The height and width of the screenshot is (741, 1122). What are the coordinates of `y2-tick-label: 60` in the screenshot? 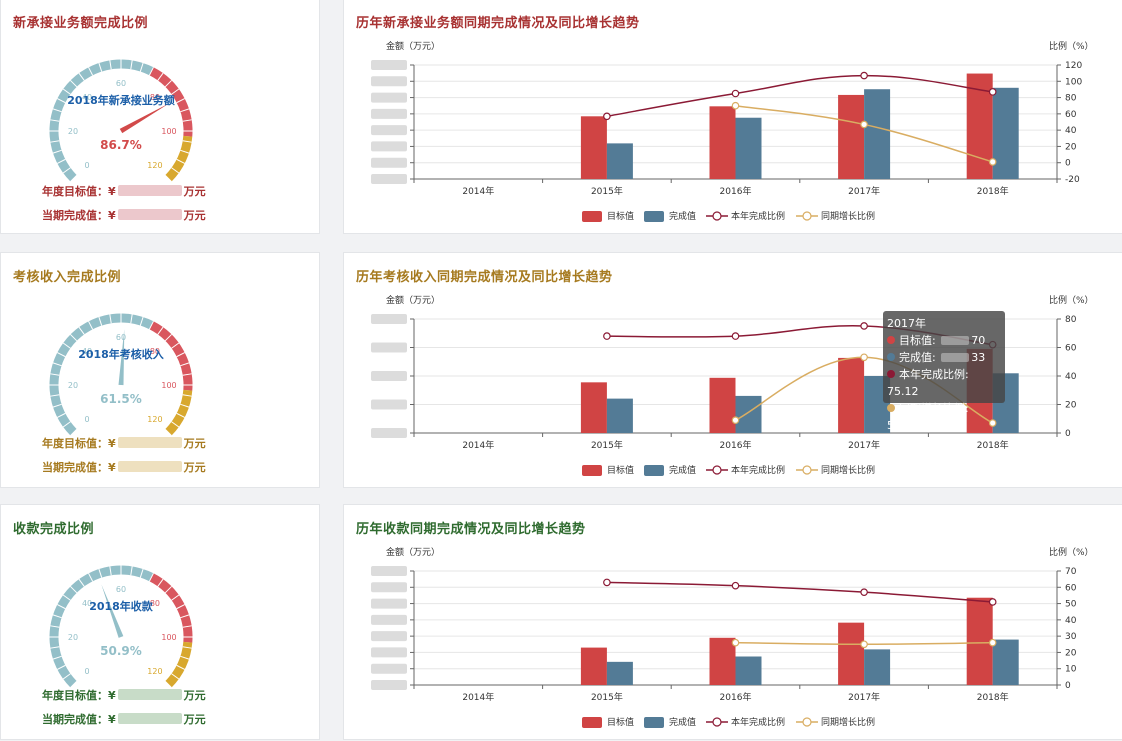 It's located at (1071, 349).